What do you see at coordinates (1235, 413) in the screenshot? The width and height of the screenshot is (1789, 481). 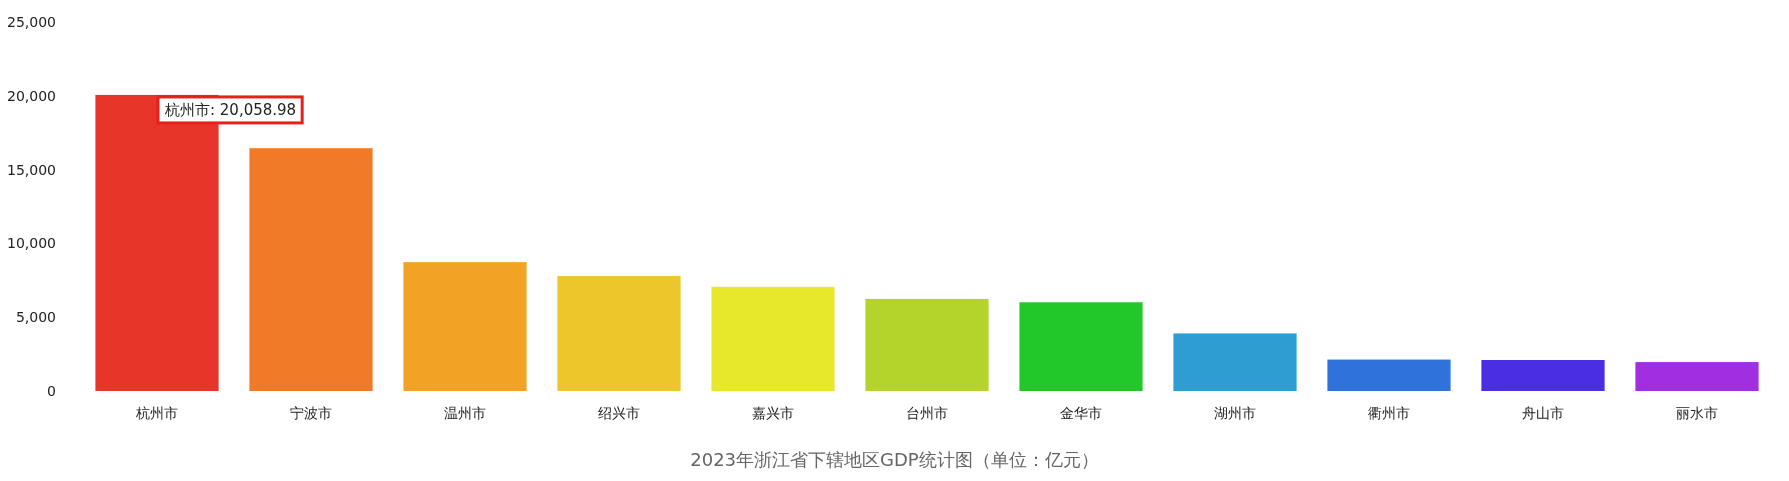 I see `x-tick-label: 湖州市` at bounding box center [1235, 413].